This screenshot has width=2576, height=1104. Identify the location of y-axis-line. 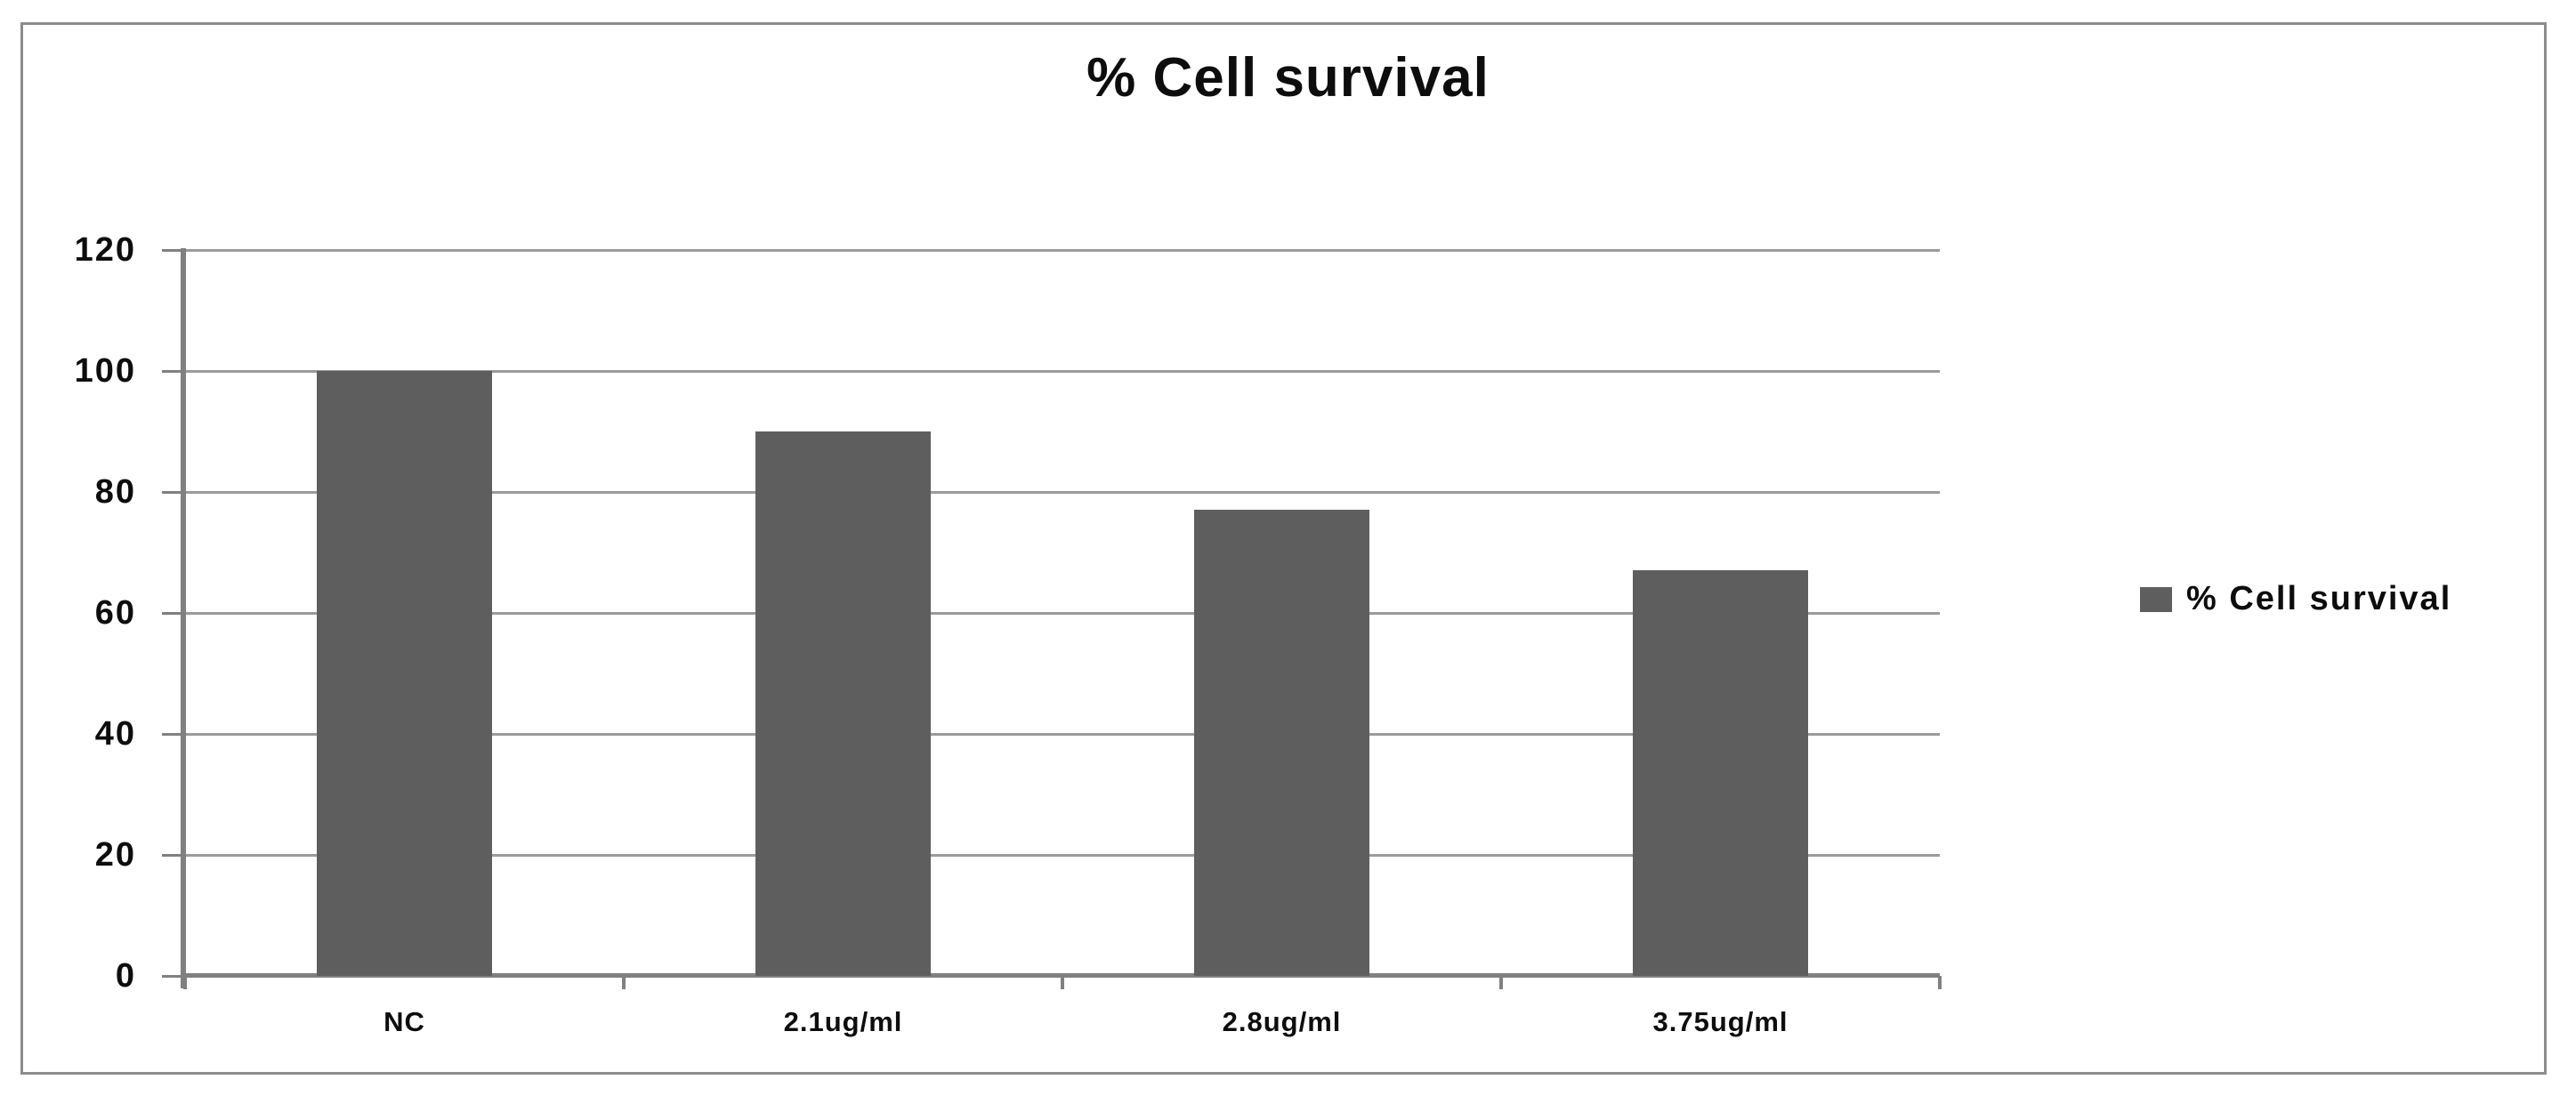
(183, 618).